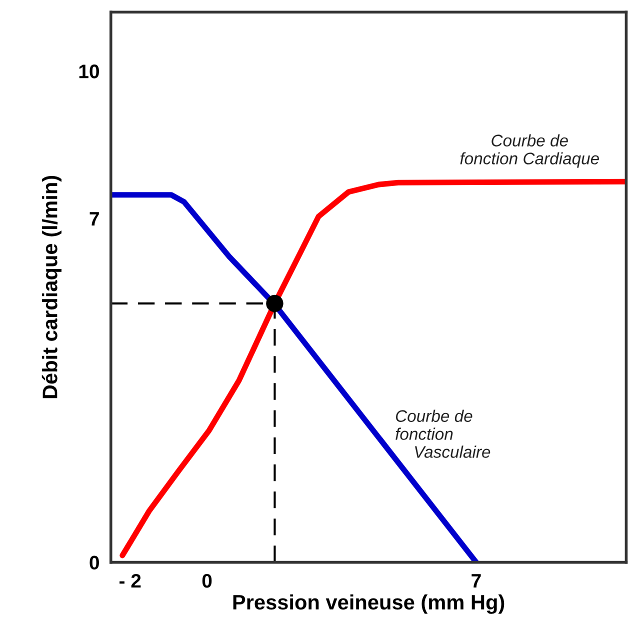  I want to click on x-tick-label: 0, so click(207, 581).